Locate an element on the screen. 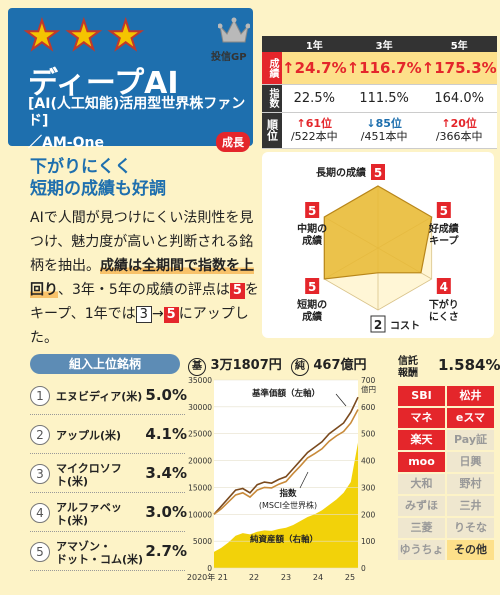 Image resolution: width=500 pixels, height=595 pixels. y-right-tick: 300 is located at coordinates (368, 487).